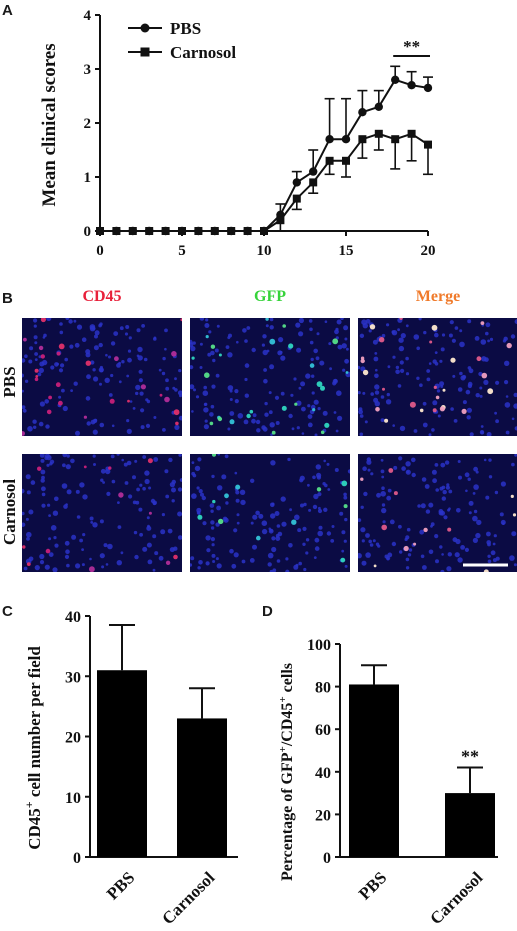 The height and width of the screenshot is (931, 517). What do you see at coordinates (102, 513) in the screenshot?
I see `micrograph-image` at bounding box center [102, 513].